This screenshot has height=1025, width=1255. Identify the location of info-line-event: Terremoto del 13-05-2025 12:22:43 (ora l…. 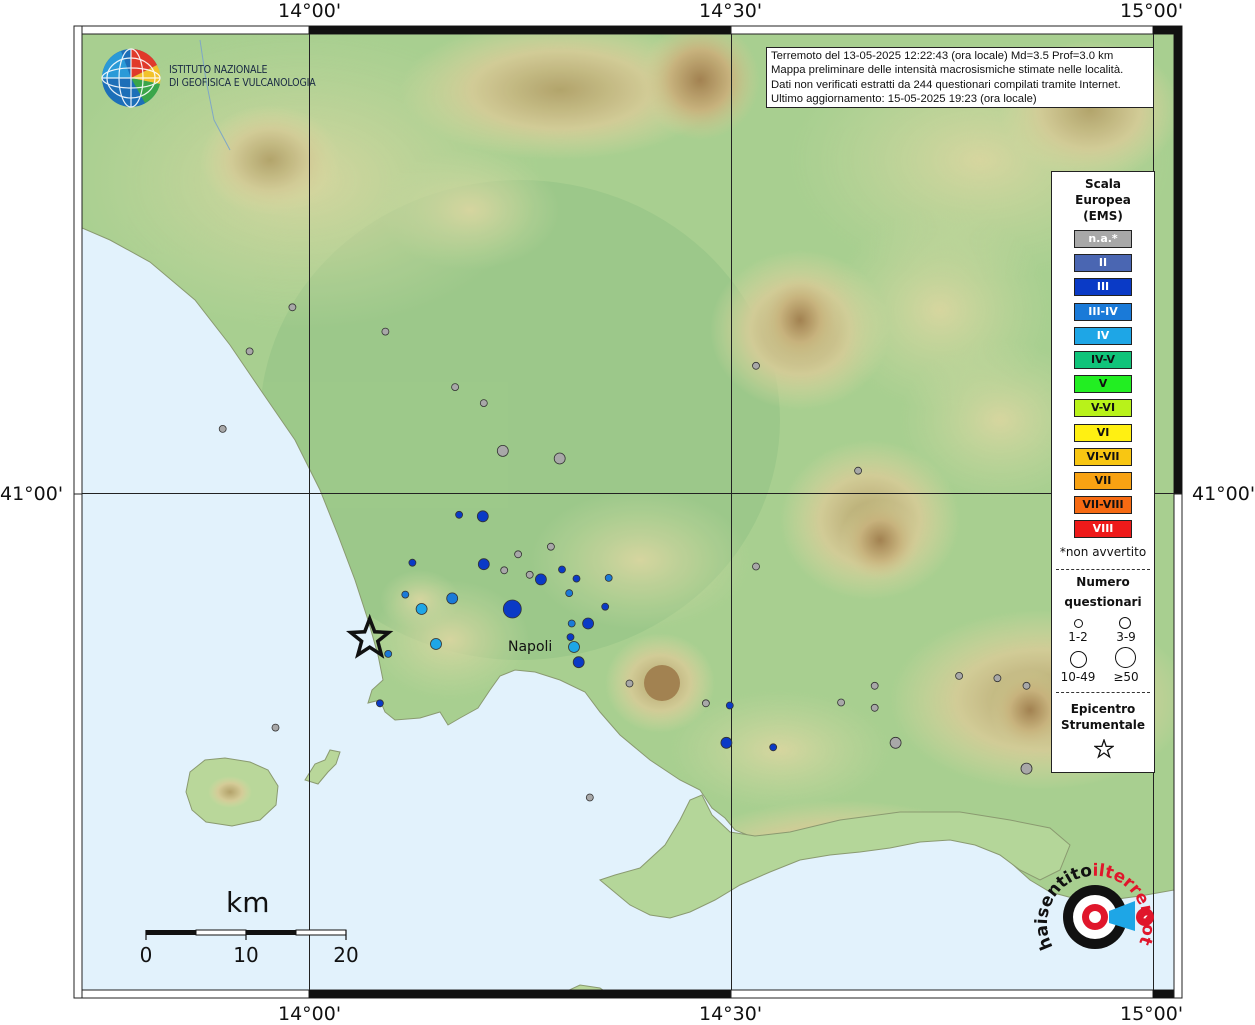
(942, 56).